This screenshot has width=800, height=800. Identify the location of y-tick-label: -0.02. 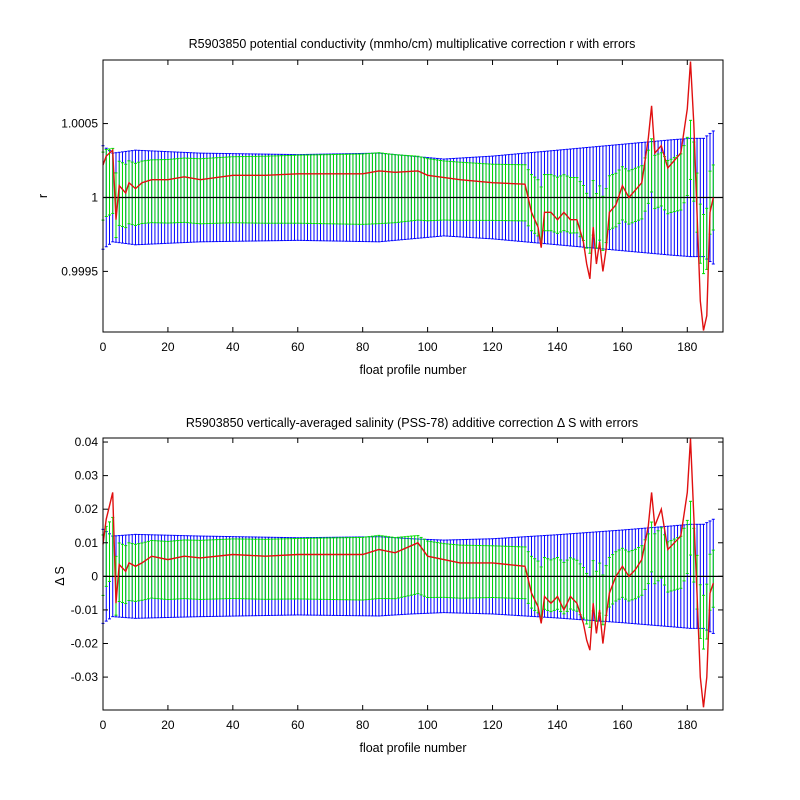
(85, 644).